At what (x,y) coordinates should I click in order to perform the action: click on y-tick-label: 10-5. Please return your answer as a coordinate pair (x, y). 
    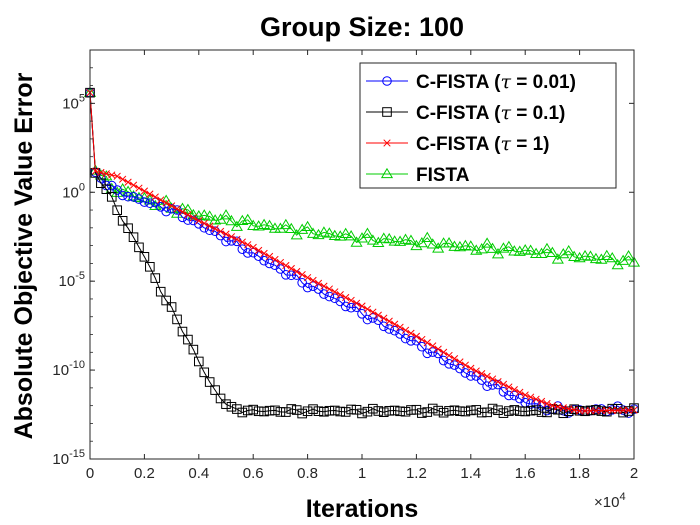
    Looking at the image, I should click on (72, 280).